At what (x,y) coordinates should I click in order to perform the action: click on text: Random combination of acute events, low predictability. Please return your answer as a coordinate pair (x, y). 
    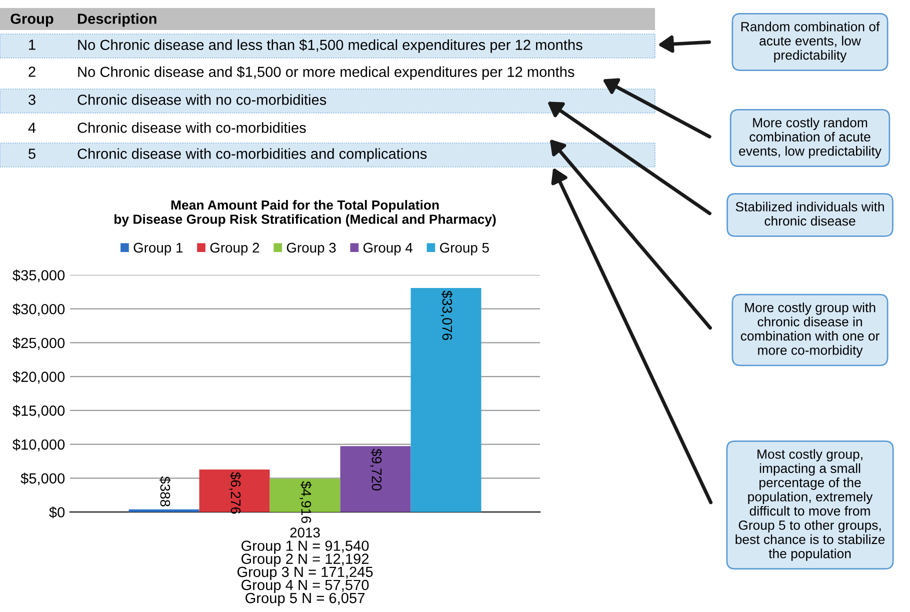
    Looking at the image, I should click on (810, 42).